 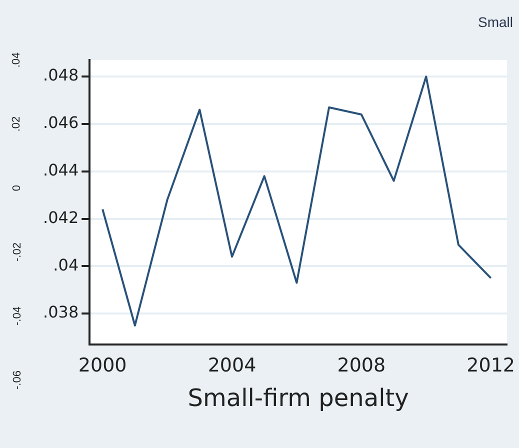 I want to click on x-tick-label: 2004, so click(x=232, y=365).